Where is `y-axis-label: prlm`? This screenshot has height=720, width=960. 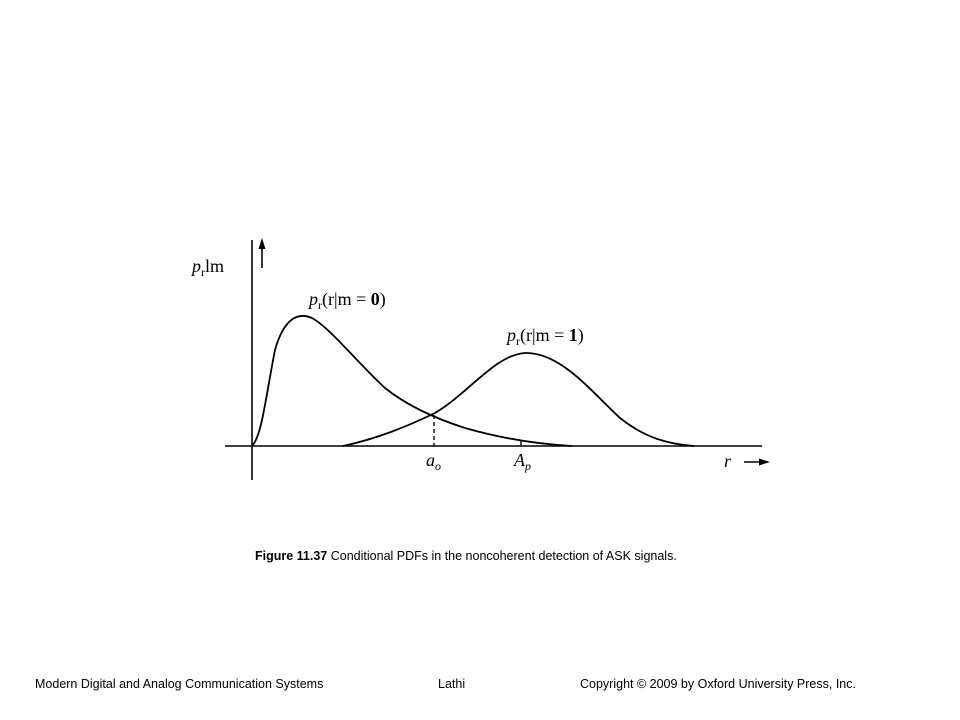
y-axis-label: prlm is located at coordinates (207, 267).